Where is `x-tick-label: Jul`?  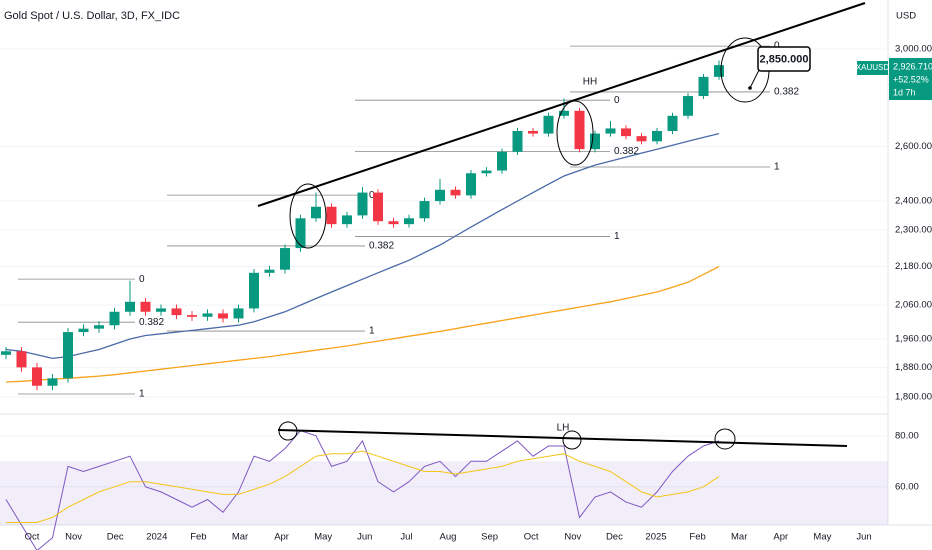
x-tick-label: Jul is located at coordinates (406, 537).